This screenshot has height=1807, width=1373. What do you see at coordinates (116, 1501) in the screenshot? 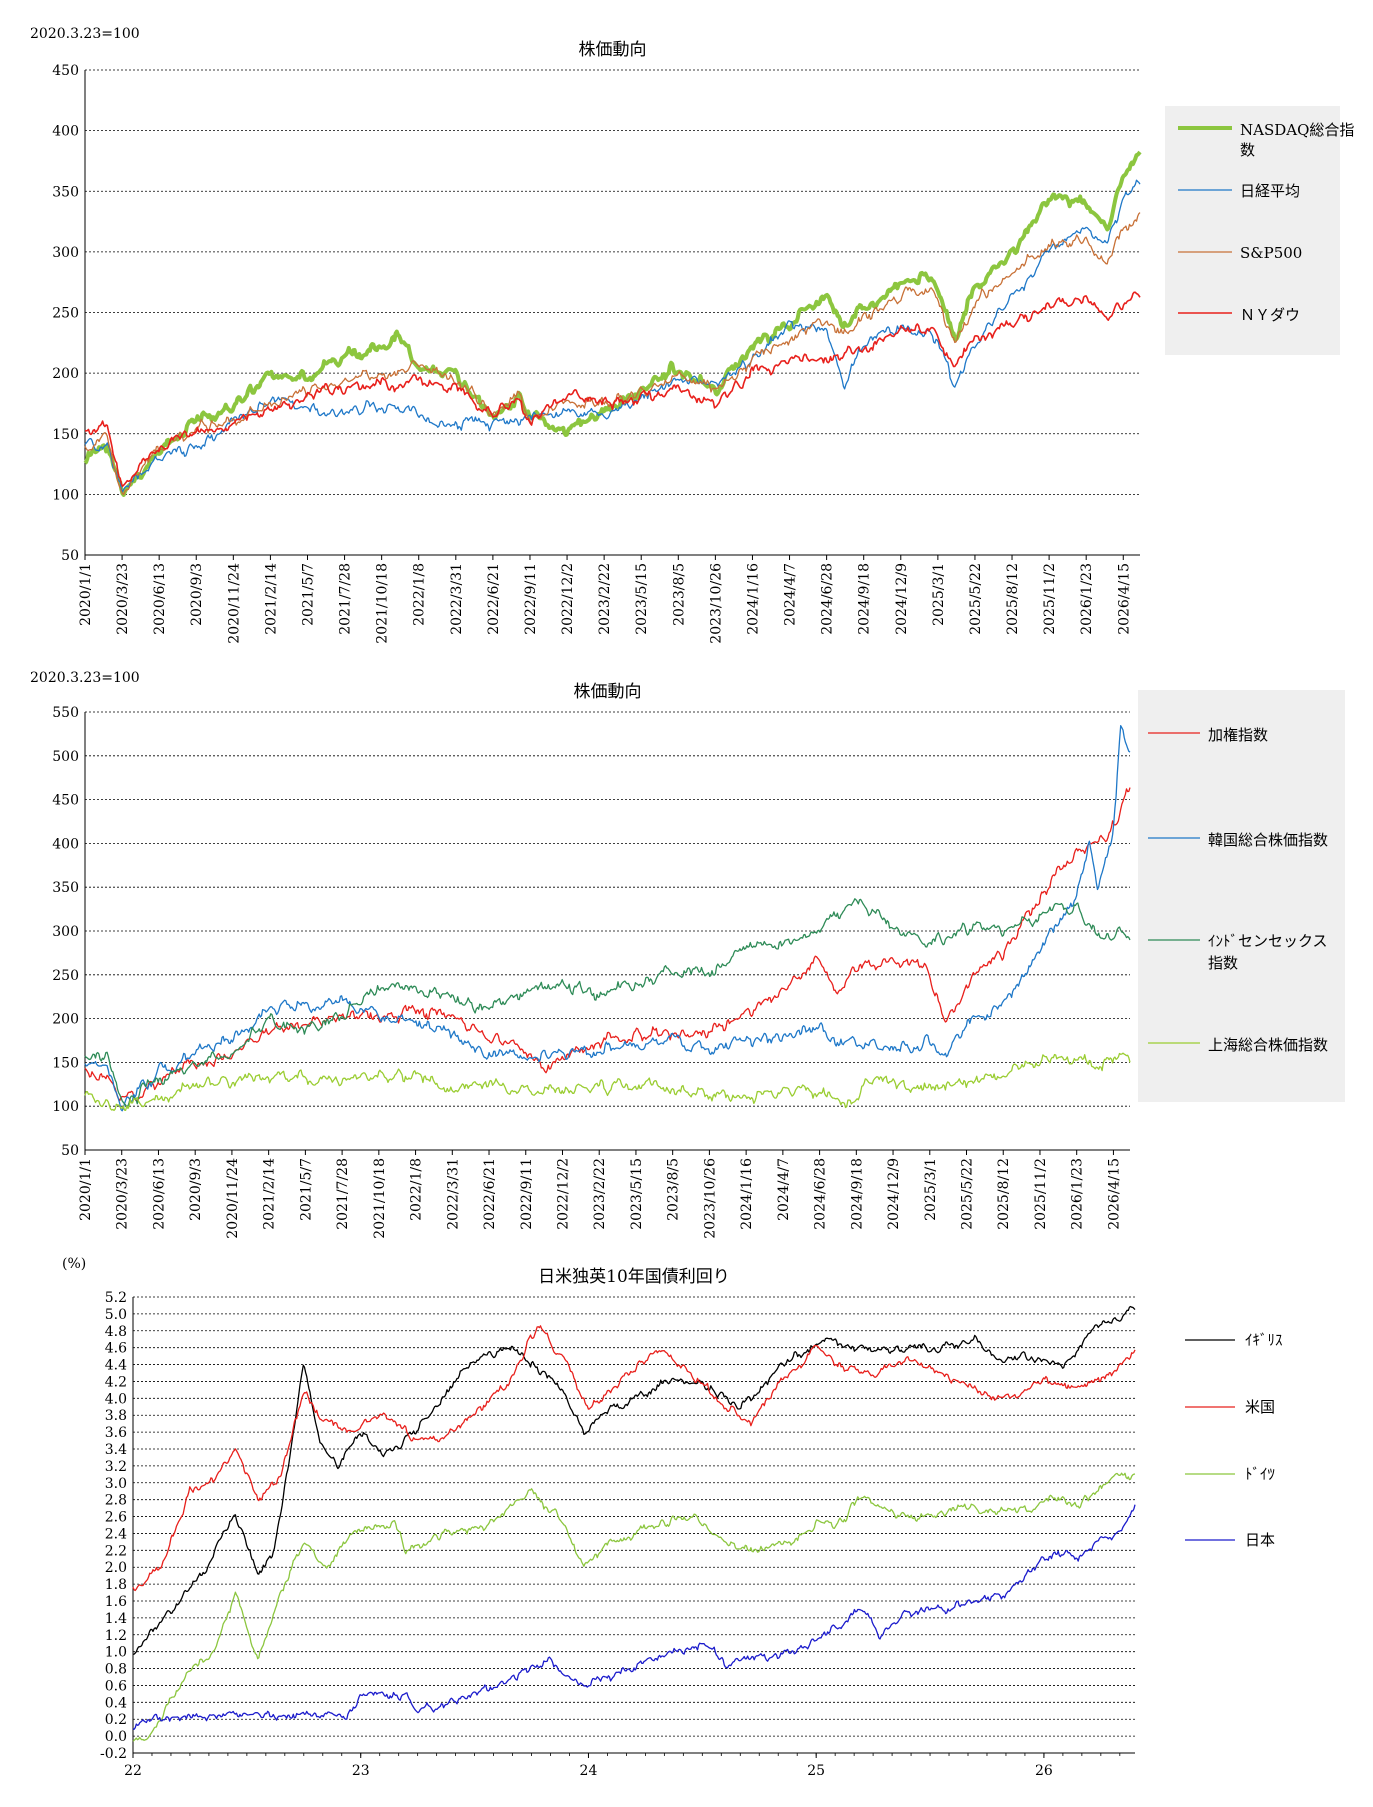
I see `y-tick-label: 2.8` at bounding box center [116, 1501].